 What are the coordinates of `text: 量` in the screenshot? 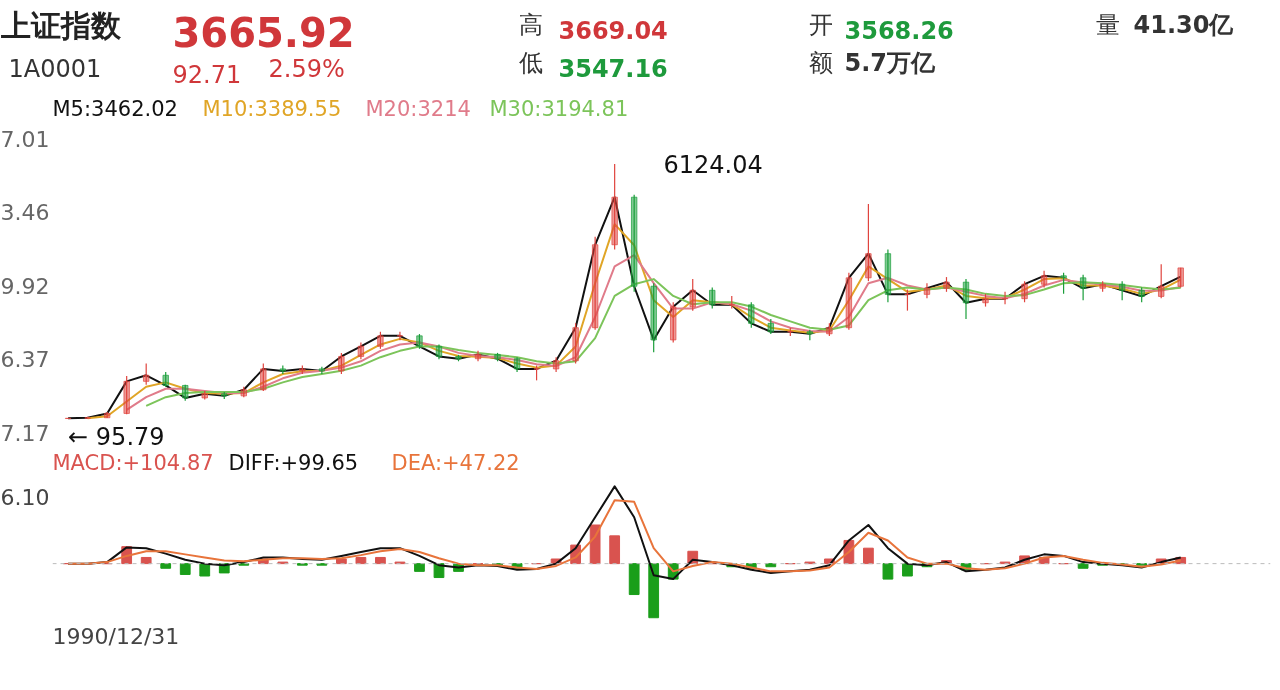 It's located at (1107, 24).